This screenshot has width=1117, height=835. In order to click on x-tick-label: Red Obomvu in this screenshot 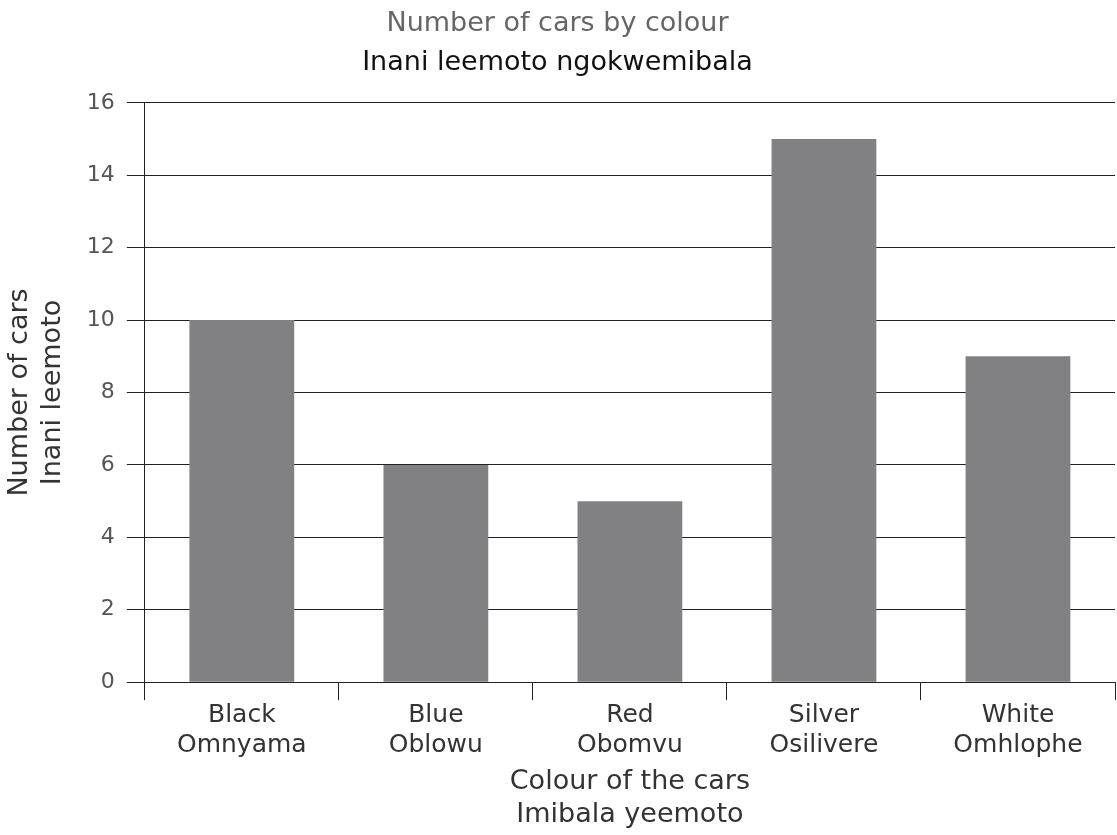, I will do `click(629, 728)`.